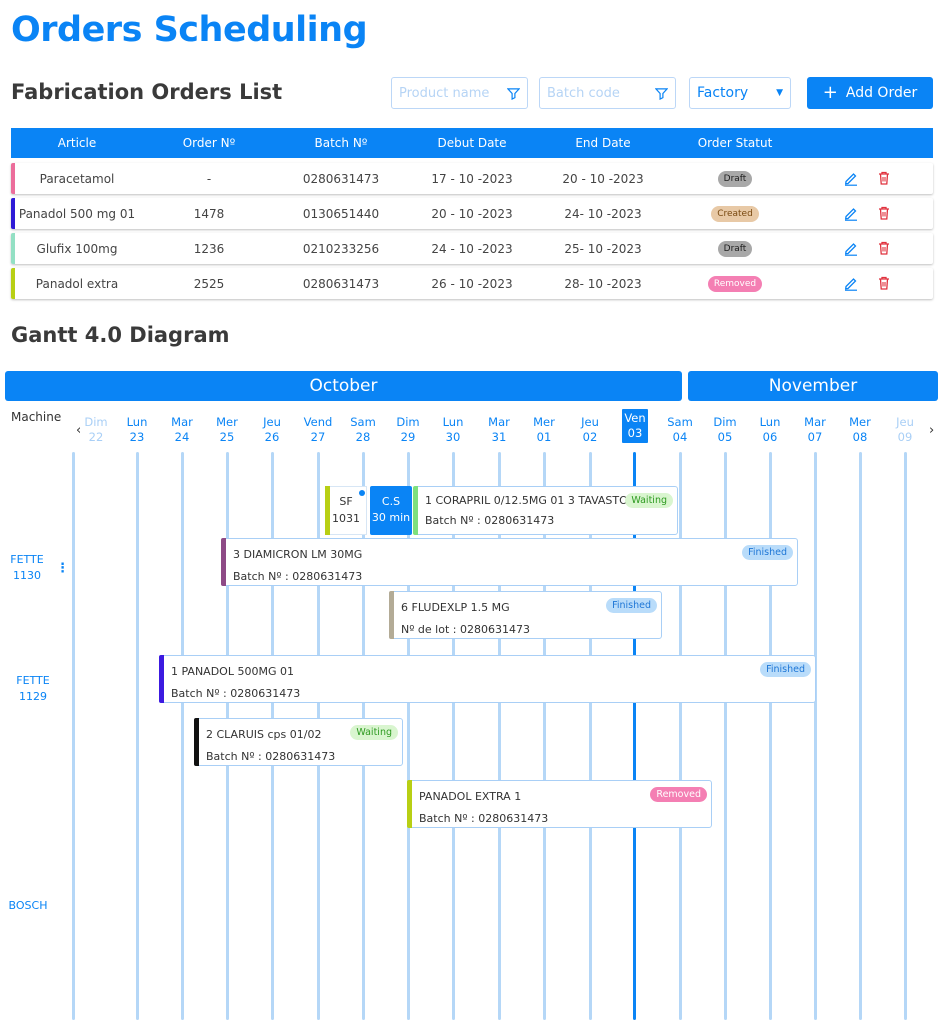  I want to click on add-order-button: + Add Order, so click(870, 93).